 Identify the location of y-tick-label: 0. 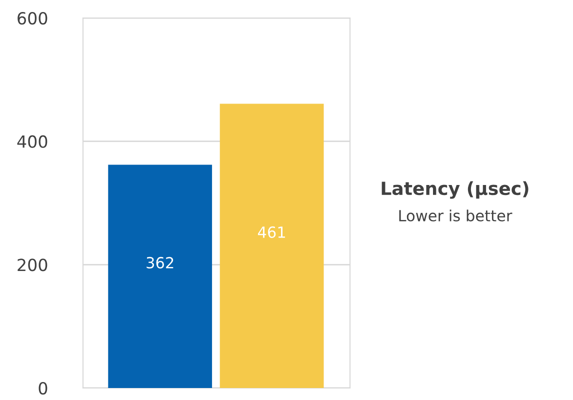
(43, 388).